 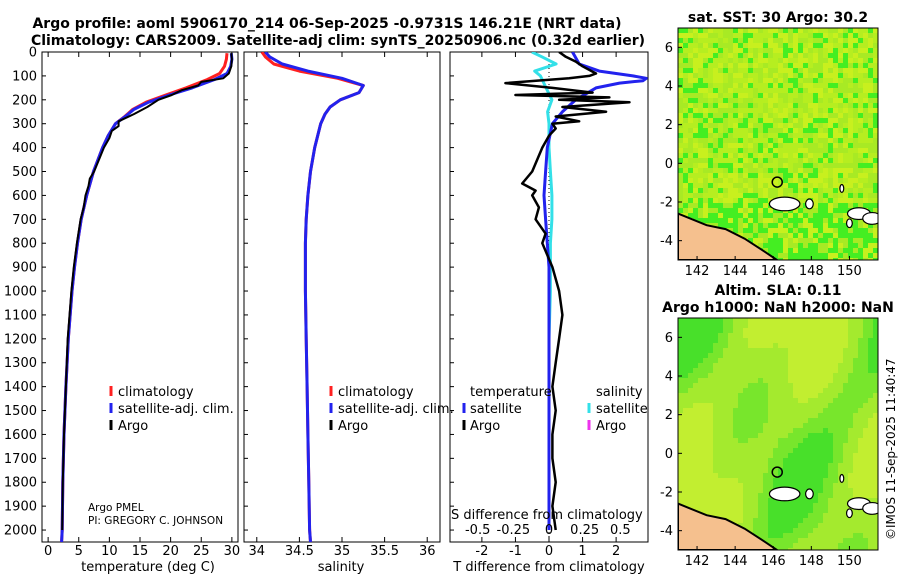 I want to click on map-x-tick-label: 150, so click(x=849, y=271).